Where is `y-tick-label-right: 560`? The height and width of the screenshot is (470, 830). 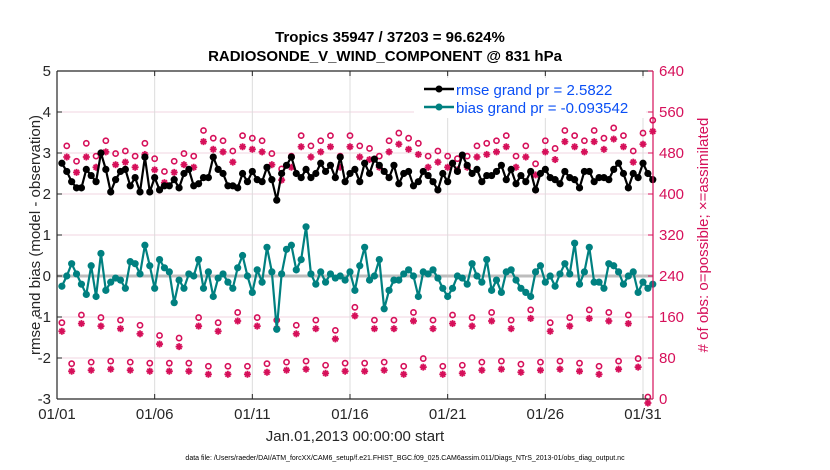 y-tick-label-right: 560 is located at coordinates (671, 112).